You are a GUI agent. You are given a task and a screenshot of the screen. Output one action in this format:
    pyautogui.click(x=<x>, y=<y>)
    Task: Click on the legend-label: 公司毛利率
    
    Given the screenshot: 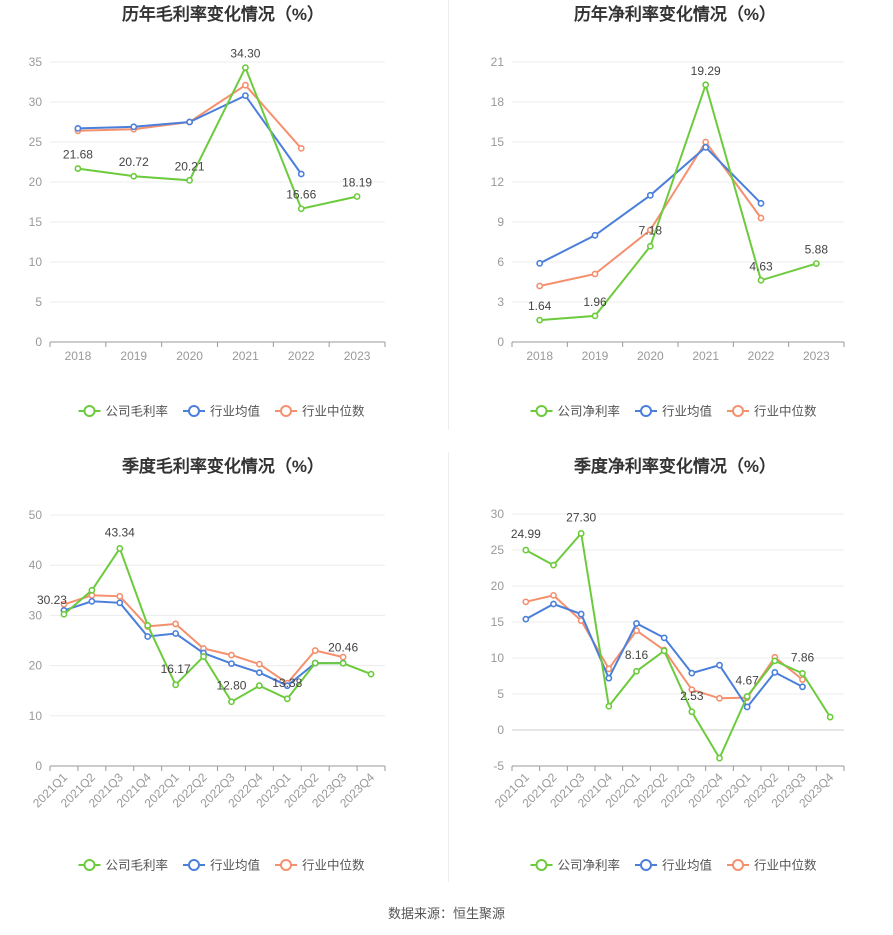 What is the action you would take?
    pyautogui.click(x=137, y=865)
    